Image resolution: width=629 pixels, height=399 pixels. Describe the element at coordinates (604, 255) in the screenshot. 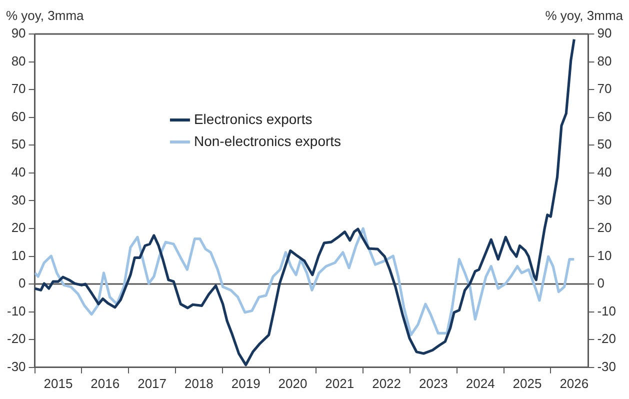

I see `y2-tick-label: 10` at that location.